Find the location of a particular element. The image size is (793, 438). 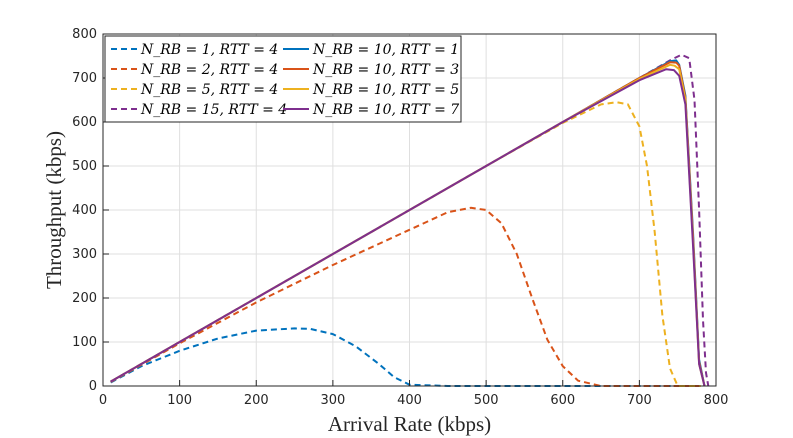

legend-label: N_RB = 1, RTT = 4 is located at coordinates (209, 50).